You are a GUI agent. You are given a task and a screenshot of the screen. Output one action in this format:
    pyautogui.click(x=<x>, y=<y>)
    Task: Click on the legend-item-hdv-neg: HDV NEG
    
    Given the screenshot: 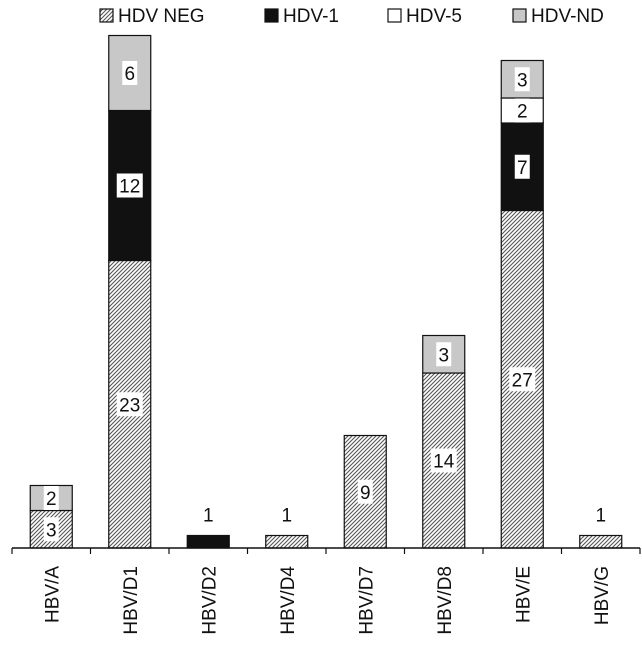 What is the action you would take?
    pyautogui.click(x=152, y=16)
    